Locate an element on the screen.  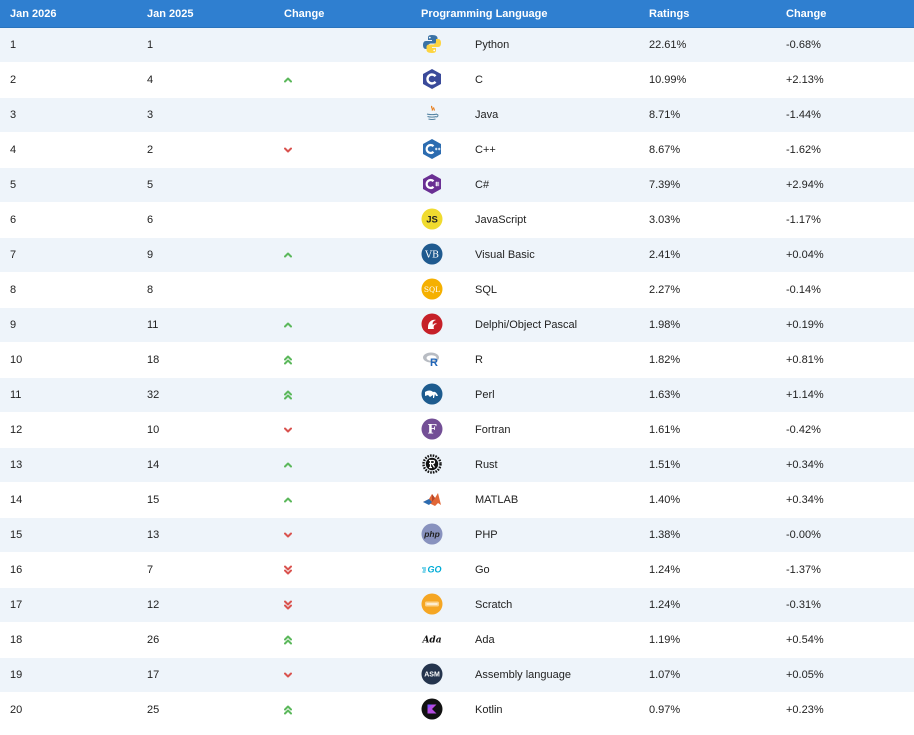
rating-value: 1.19% is located at coordinates (707, 640).